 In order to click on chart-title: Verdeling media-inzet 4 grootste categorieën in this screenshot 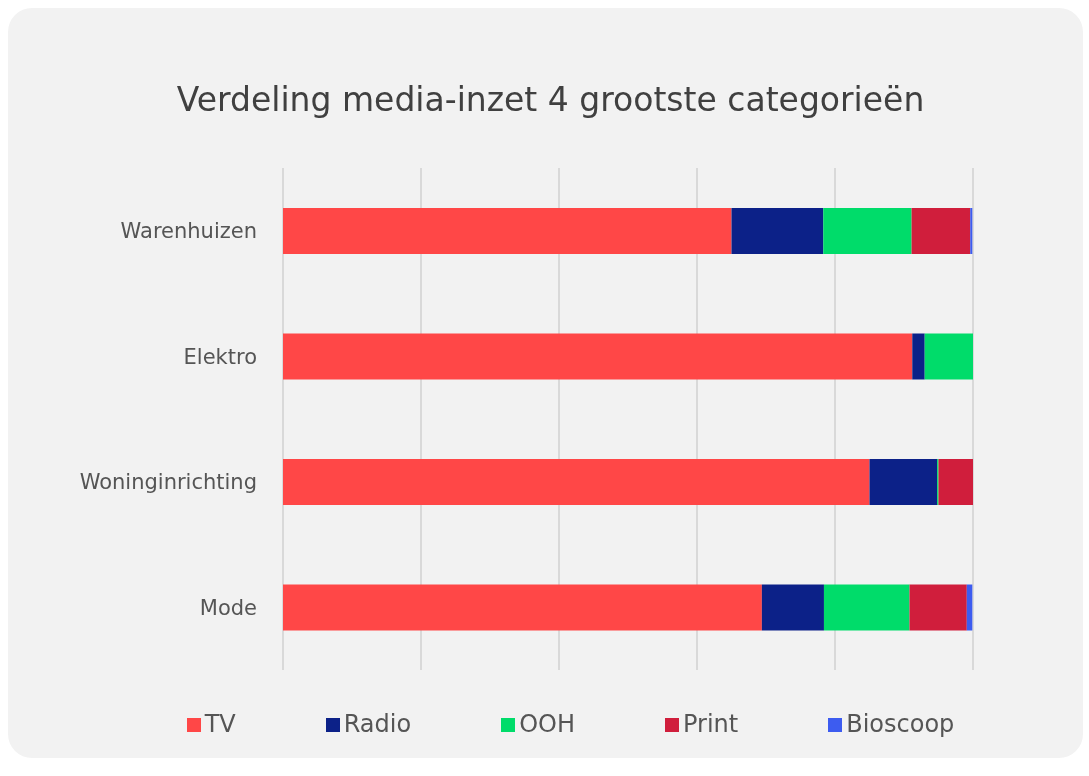, I will do `click(550, 99)`.